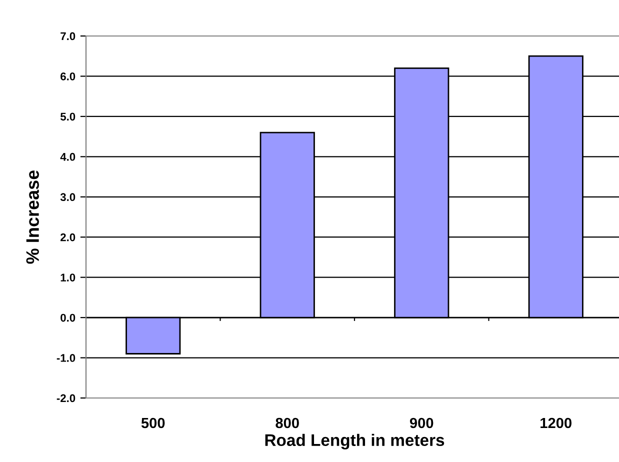 The height and width of the screenshot is (462, 619). I want to click on x-tick-label: 800, so click(287, 423).